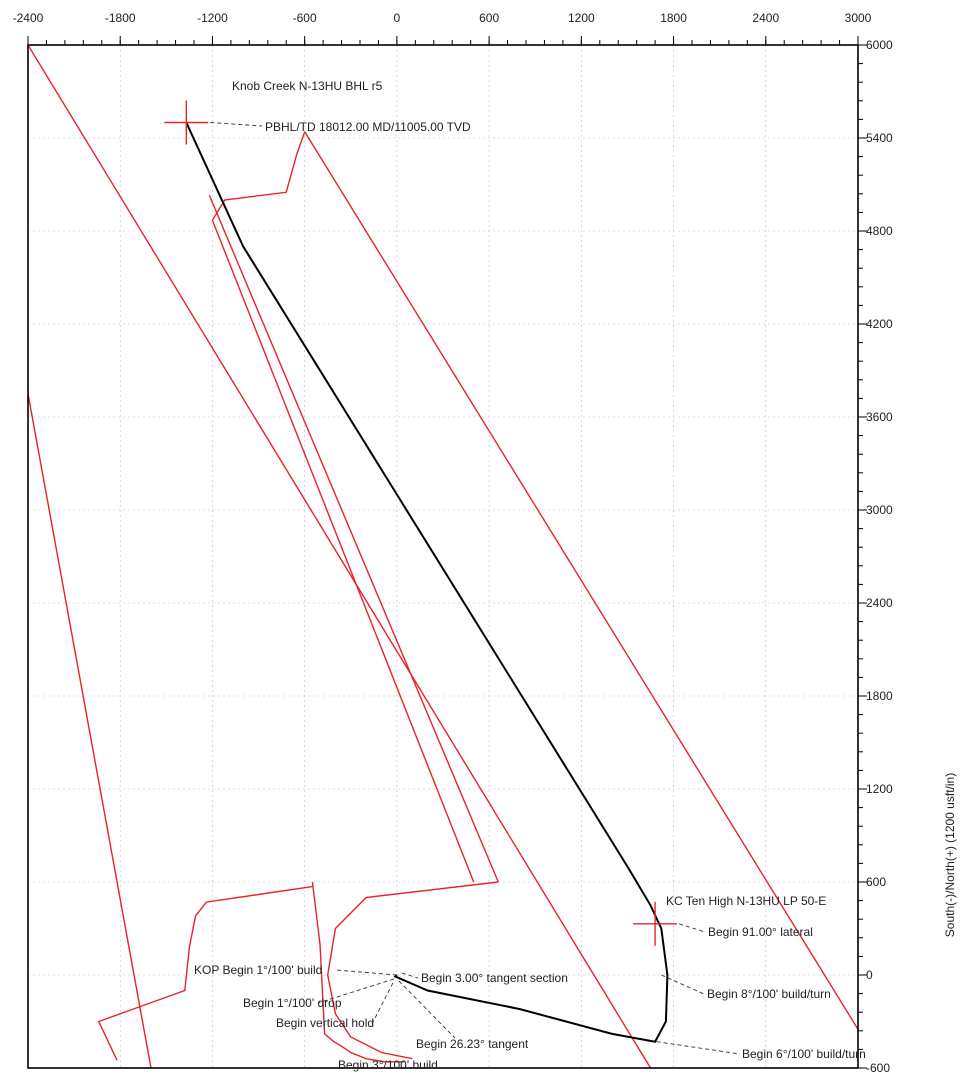 The width and height of the screenshot is (962, 1078). What do you see at coordinates (879, 45) in the screenshot?
I see `y-tick-label: 6000` at bounding box center [879, 45].